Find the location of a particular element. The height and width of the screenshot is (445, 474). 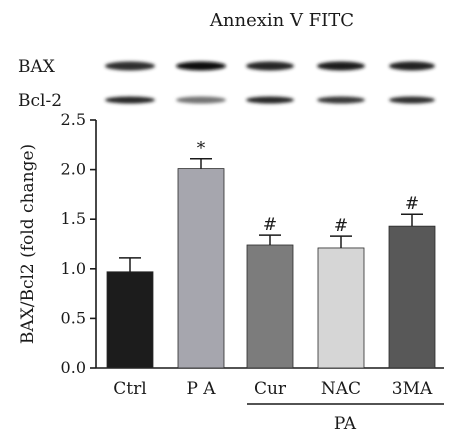

x-tick-label-3: NAC is located at coordinates (341, 389).